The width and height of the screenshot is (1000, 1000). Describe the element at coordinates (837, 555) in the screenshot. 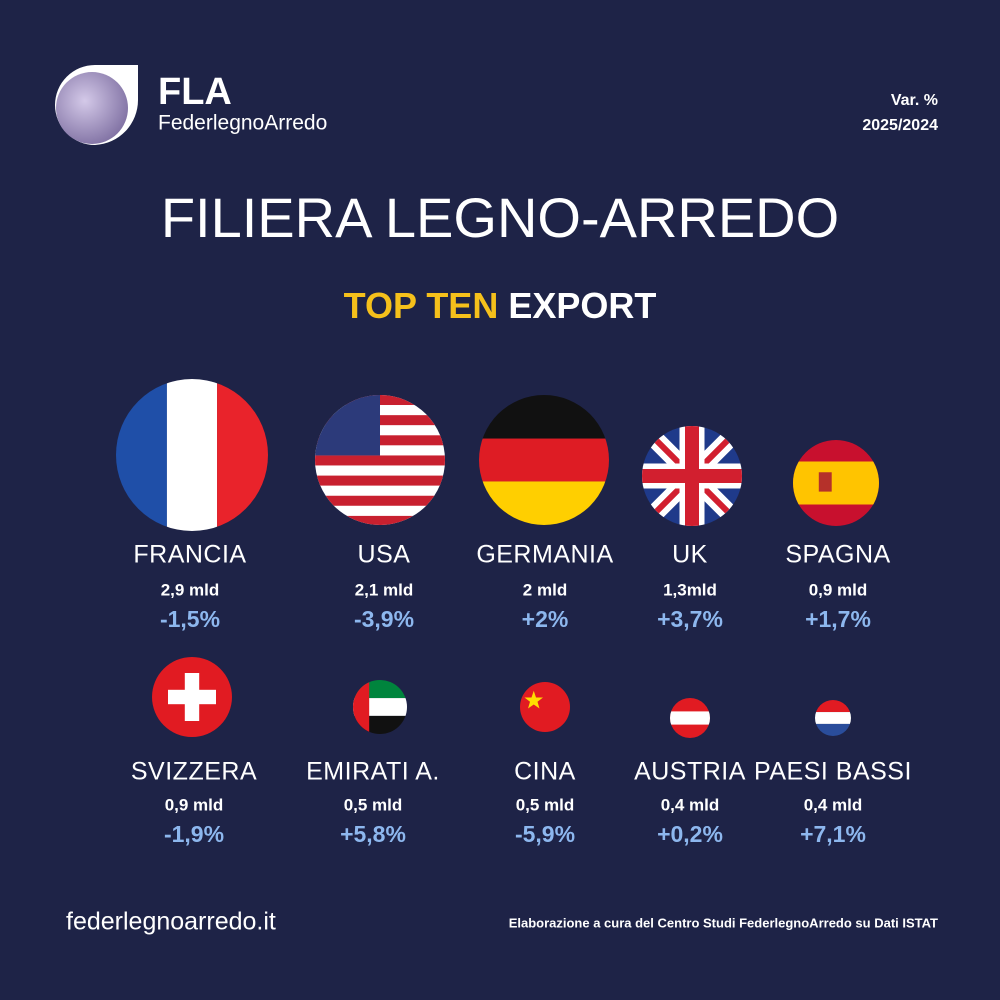

I see `country-name: SPAGNA` at that location.